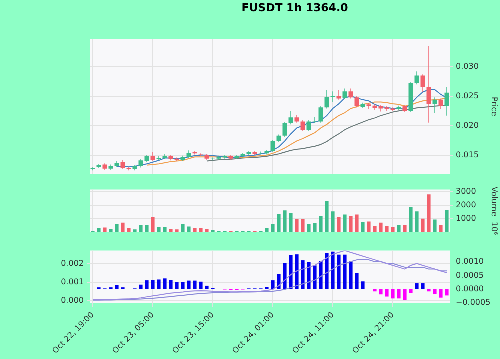  What do you see at coordinates (467, 95) in the screenshot?
I see `y-tick-label: 0.025` at bounding box center [467, 95].